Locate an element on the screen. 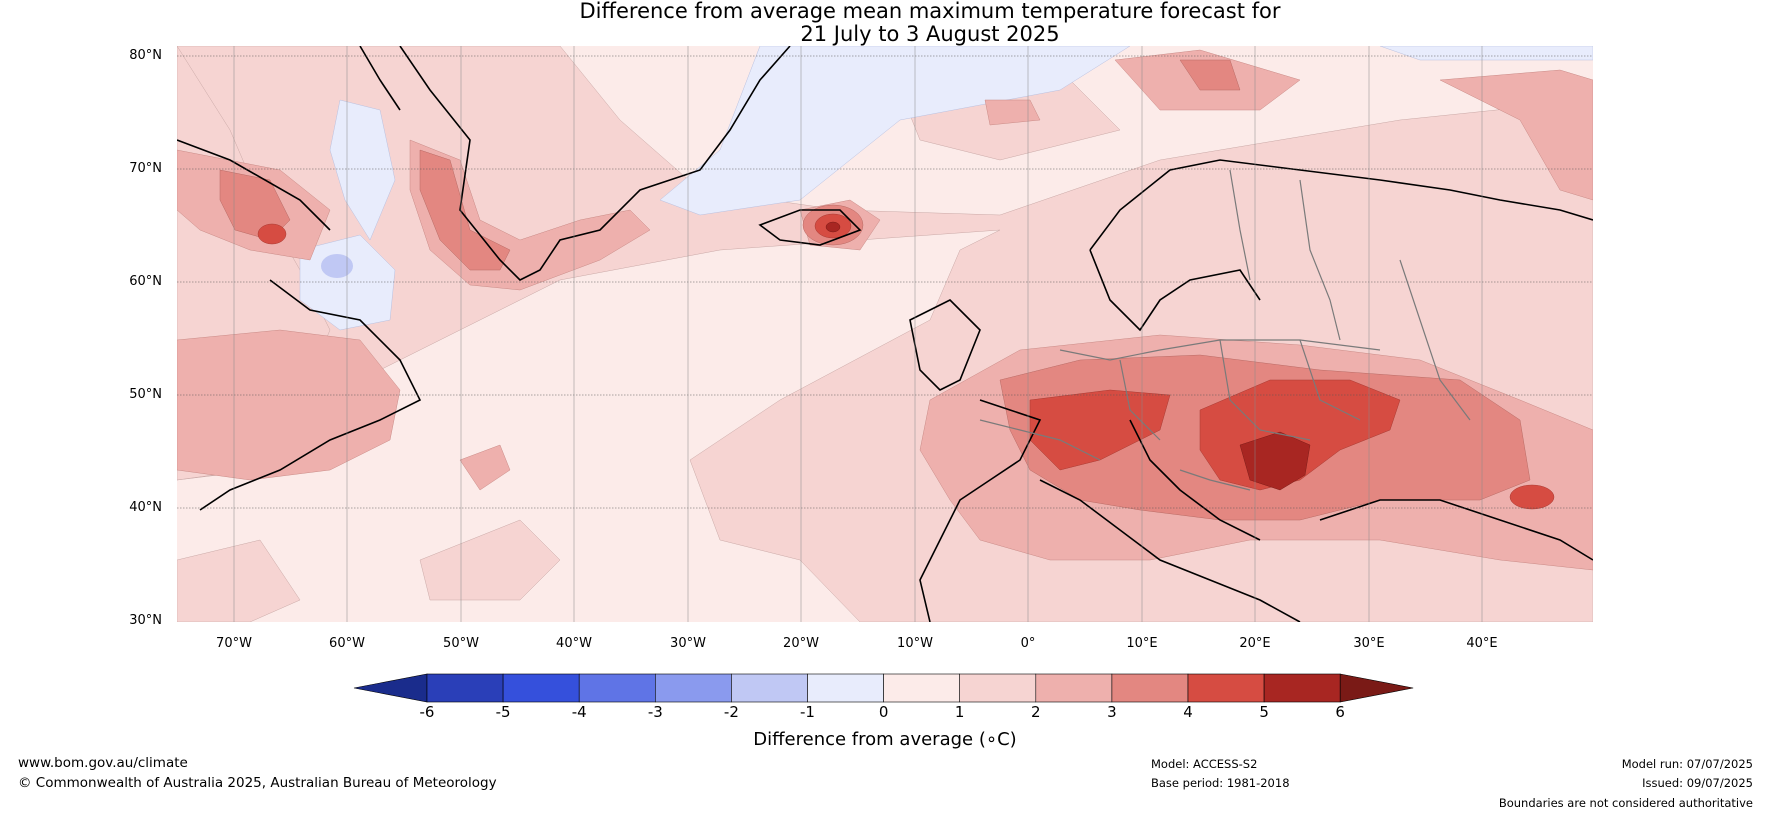 The image size is (1770, 816). country-borders is located at coordinates (1225, 330).